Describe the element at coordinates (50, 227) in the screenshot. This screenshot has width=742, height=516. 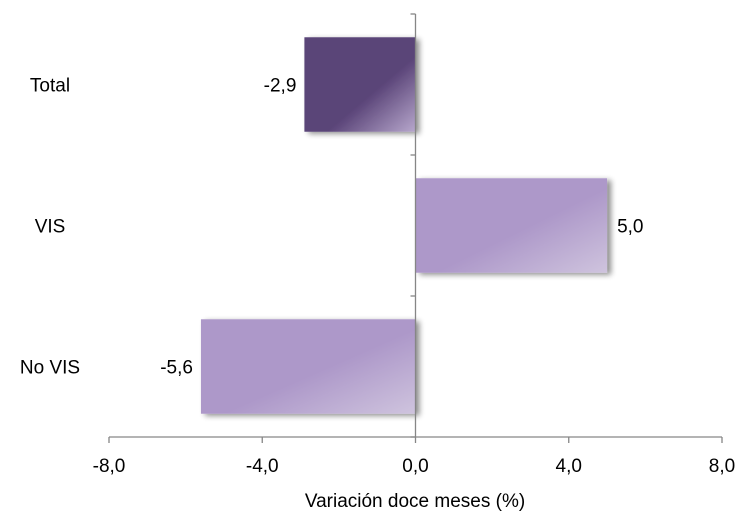
I see `category-label-vis: VIS` at that location.